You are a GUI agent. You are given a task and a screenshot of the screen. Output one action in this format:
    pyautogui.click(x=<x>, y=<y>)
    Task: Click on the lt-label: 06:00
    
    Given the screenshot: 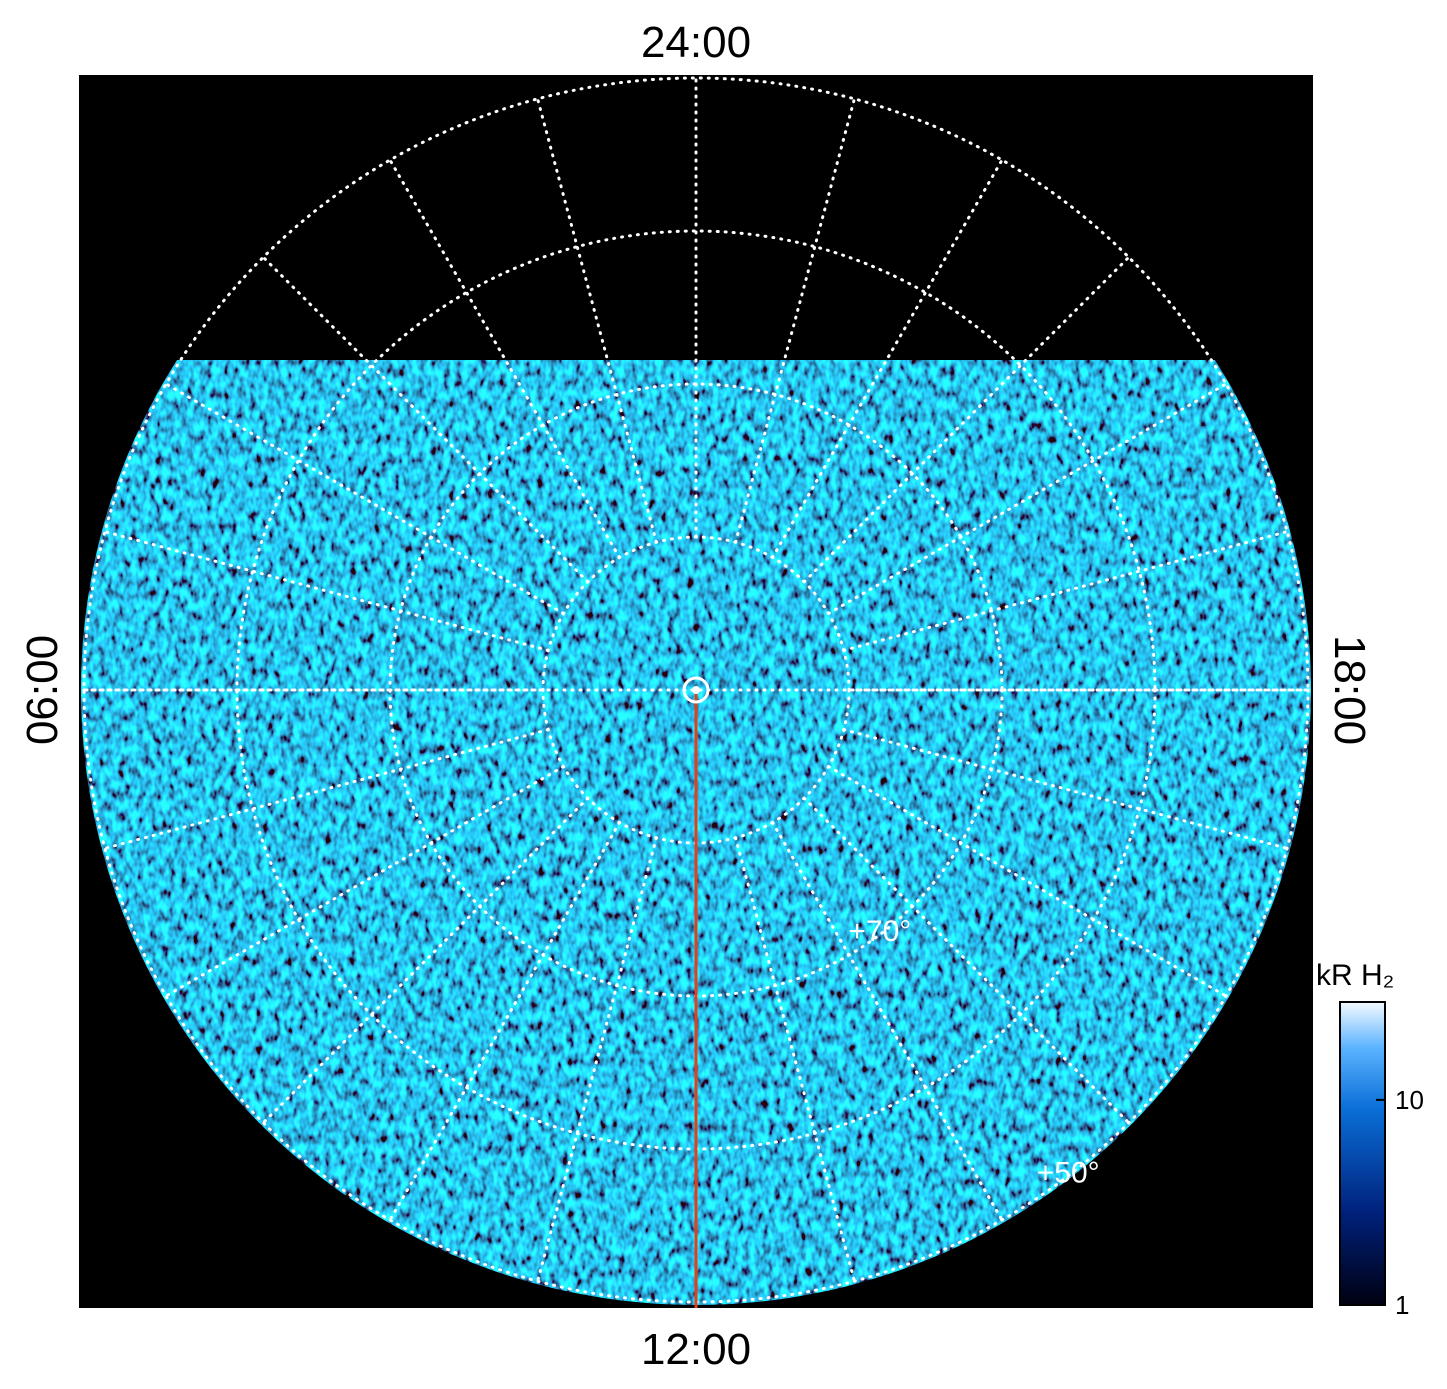 What is the action you would take?
    pyautogui.click(x=42, y=690)
    